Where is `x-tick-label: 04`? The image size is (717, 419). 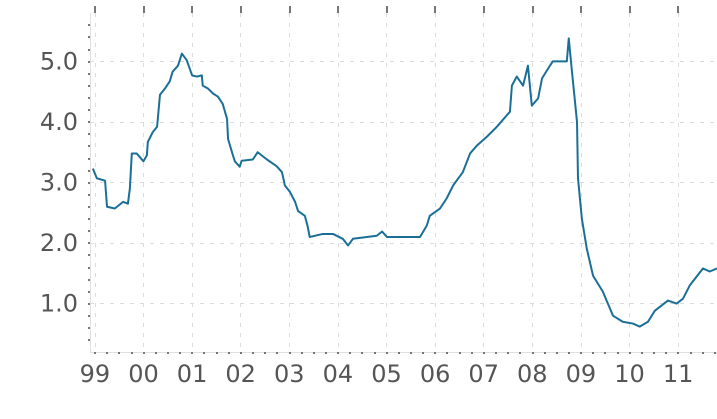 x-tick-label: 04 is located at coordinates (338, 374).